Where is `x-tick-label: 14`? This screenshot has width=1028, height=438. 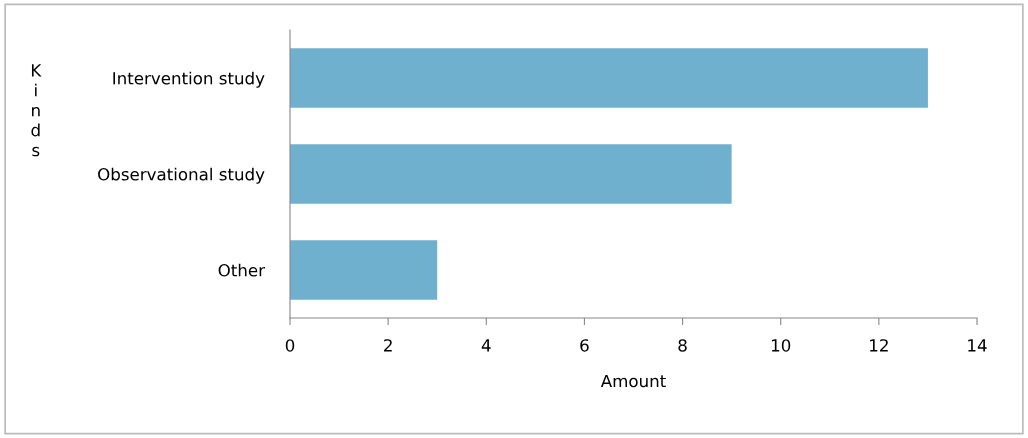 x-tick-label: 14 is located at coordinates (977, 345).